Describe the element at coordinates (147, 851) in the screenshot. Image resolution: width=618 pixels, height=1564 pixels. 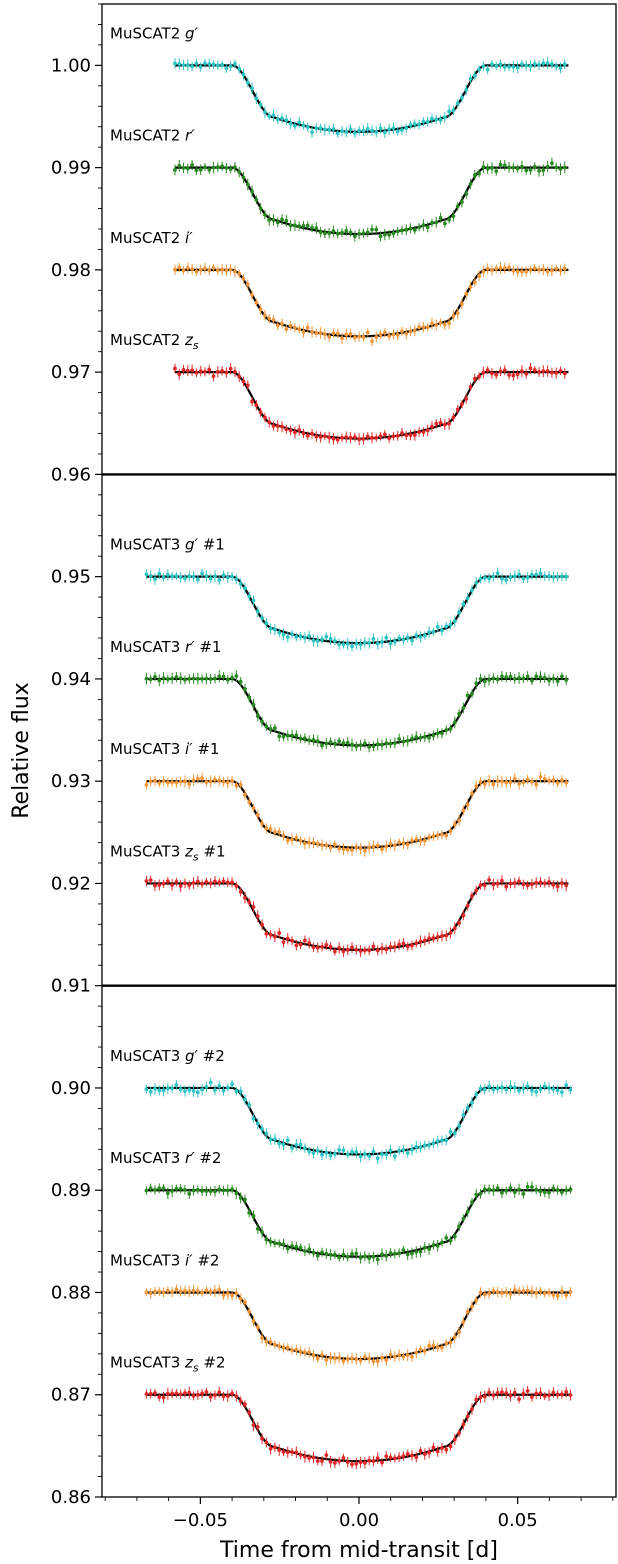
I see `series-label-instrument: MuSCAT3` at that location.